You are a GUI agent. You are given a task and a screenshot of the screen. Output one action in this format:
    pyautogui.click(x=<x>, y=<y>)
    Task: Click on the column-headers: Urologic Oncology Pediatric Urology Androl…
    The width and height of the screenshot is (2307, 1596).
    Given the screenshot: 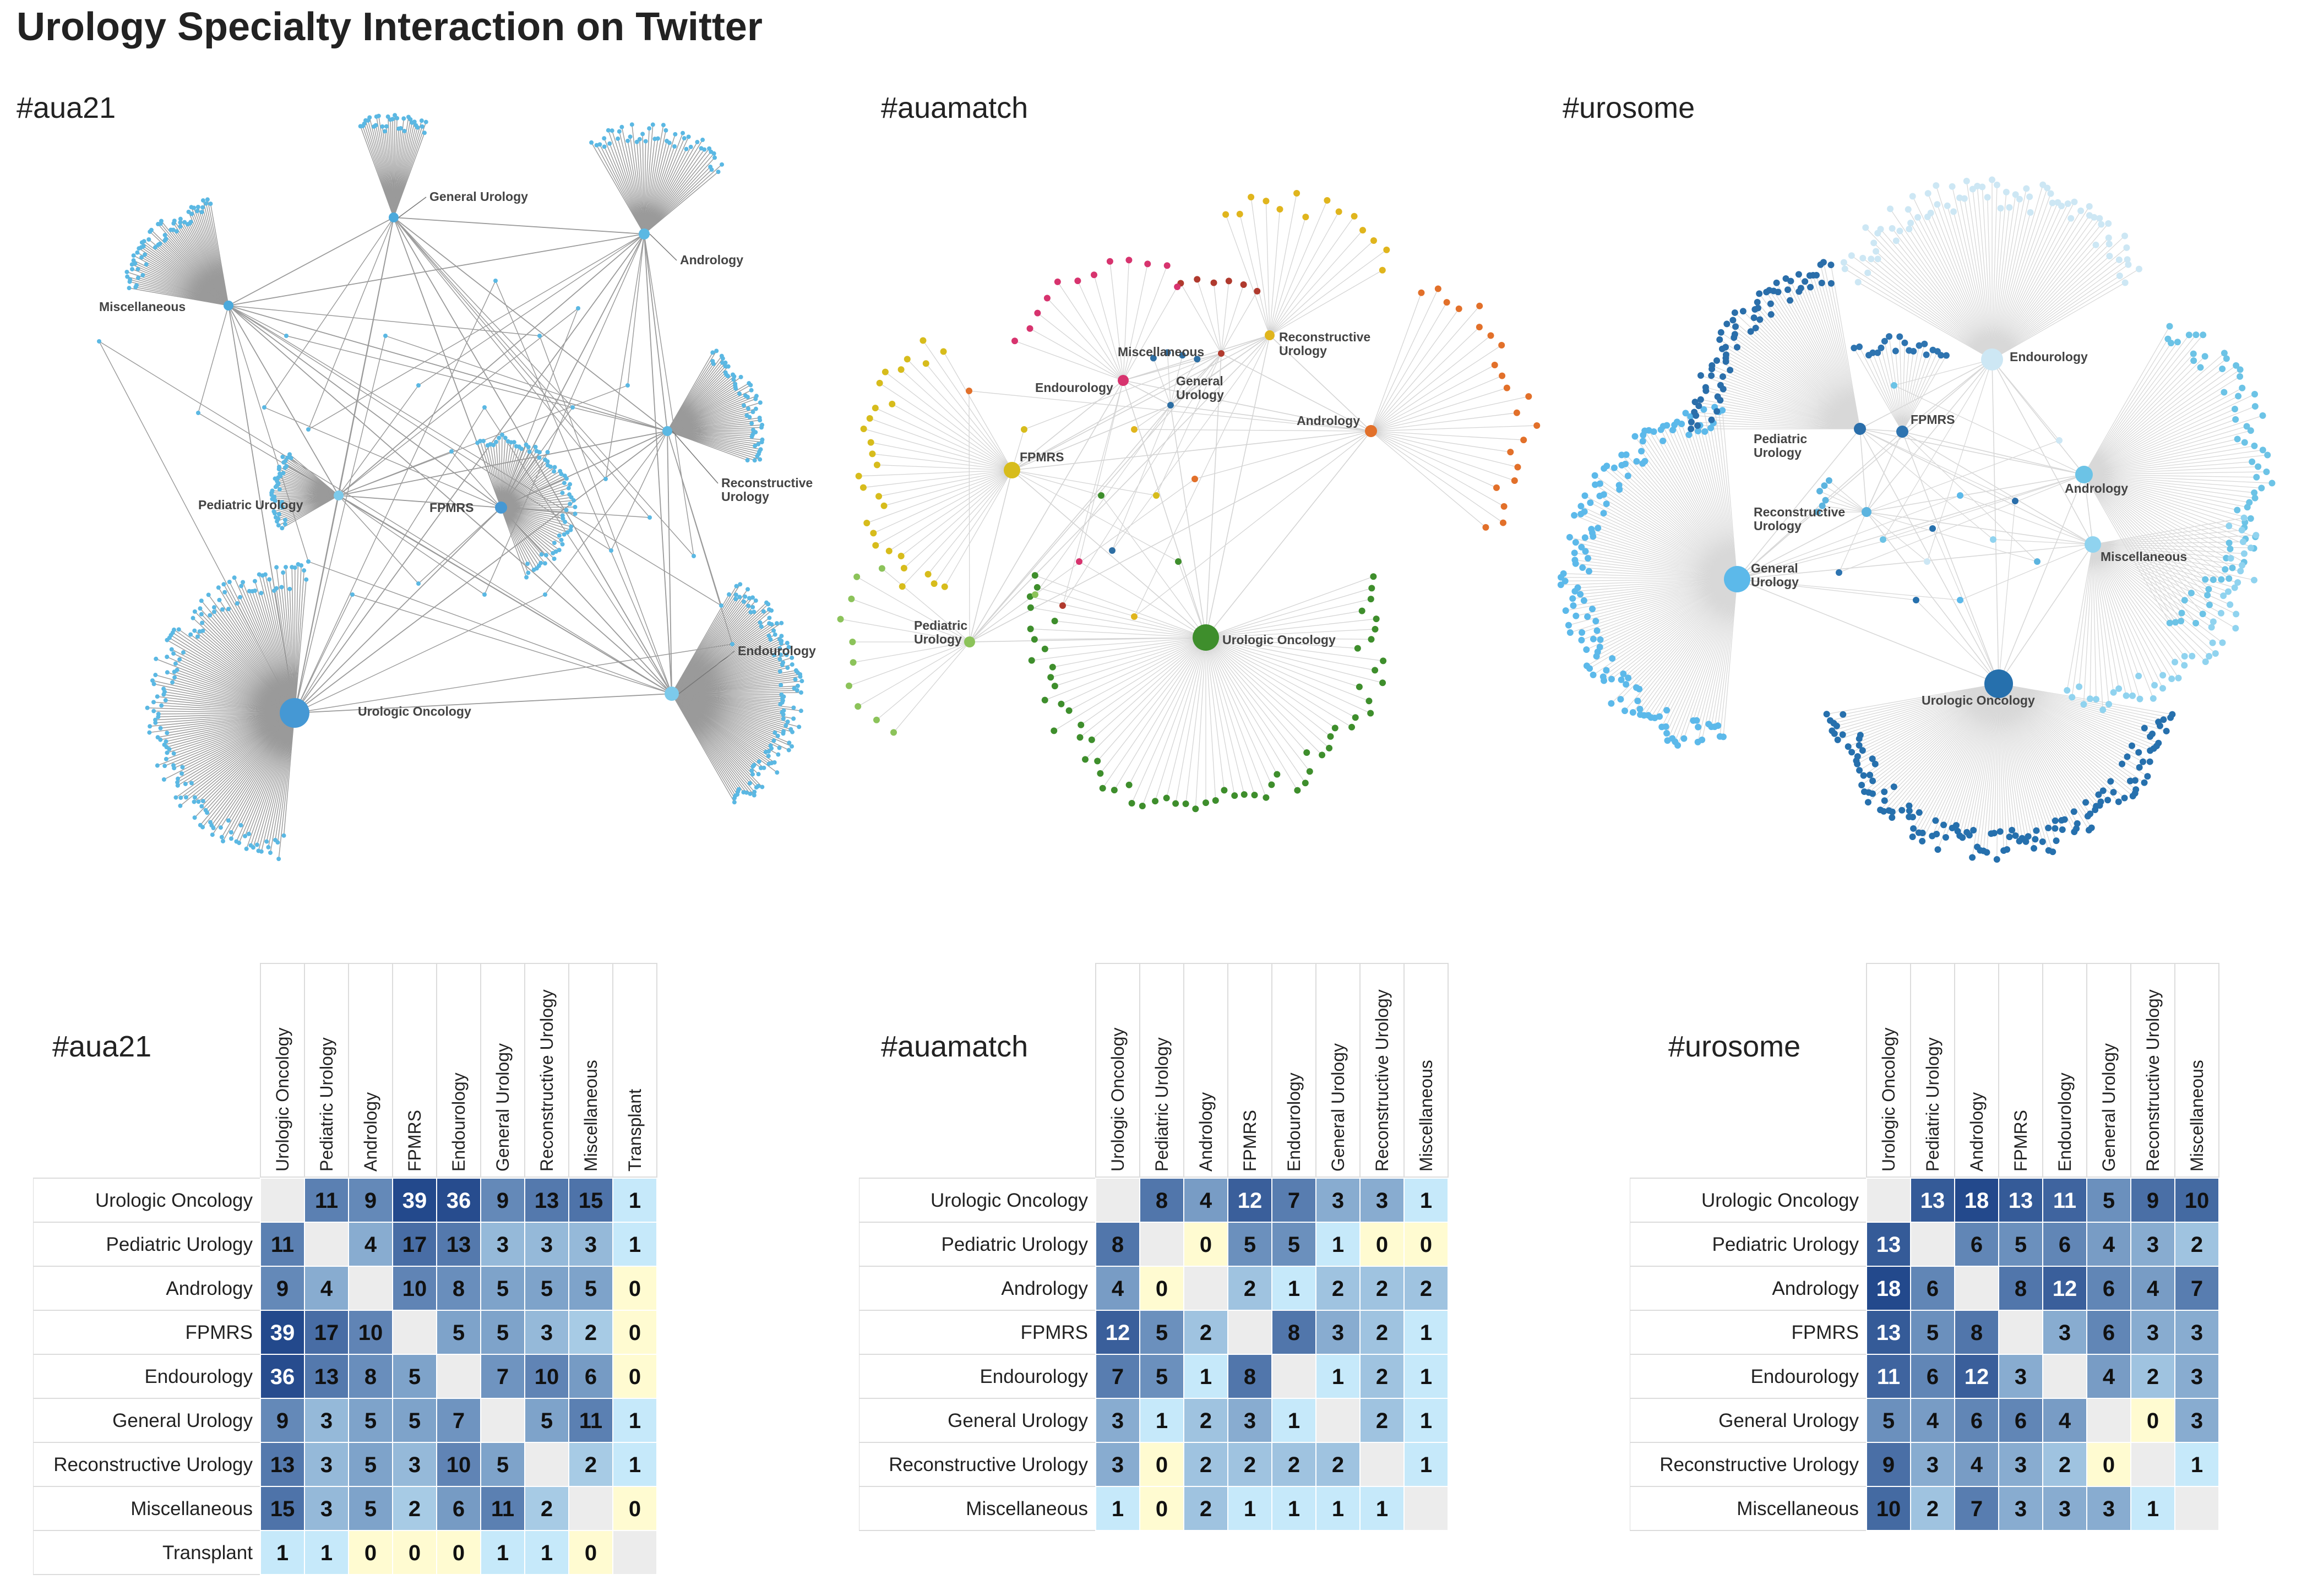 What is the action you would take?
    pyautogui.click(x=1272, y=1070)
    